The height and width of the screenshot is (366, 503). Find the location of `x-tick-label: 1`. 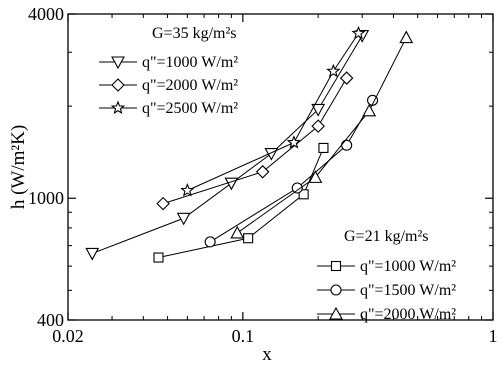

x-tick-label: 1 is located at coordinates (493, 336).